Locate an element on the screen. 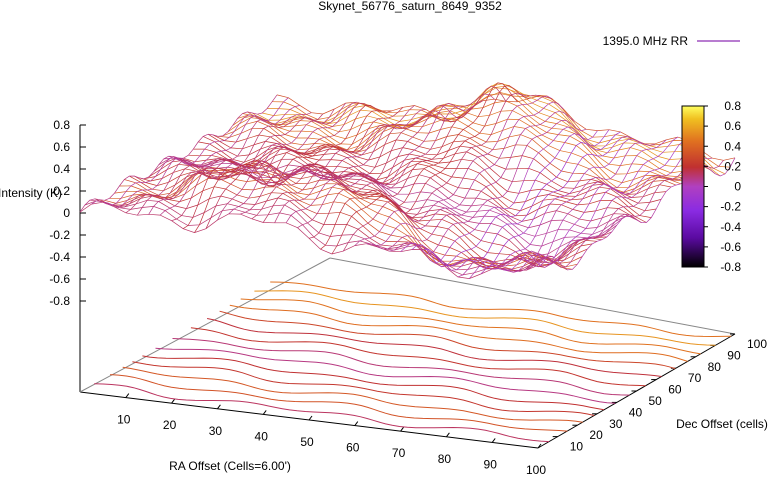 The width and height of the screenshot is (775, 483). colorbar-tick-label: 0.8 is located at coordinates (732, 106).